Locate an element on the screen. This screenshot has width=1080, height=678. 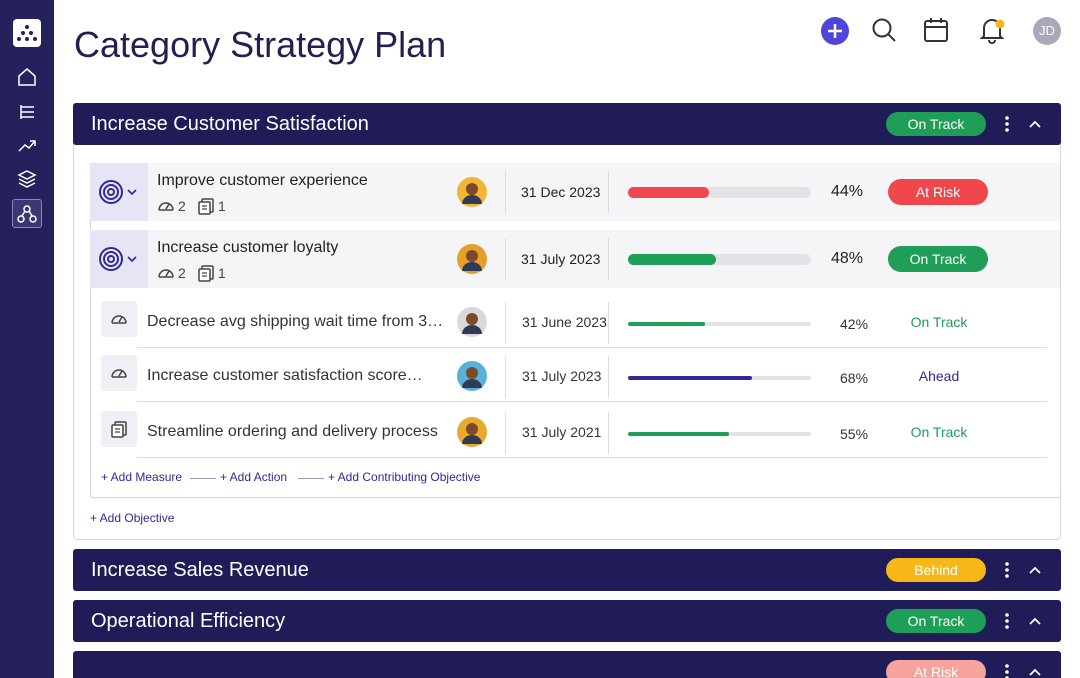
user-initials: JD is located at coordinates (1047, 30).